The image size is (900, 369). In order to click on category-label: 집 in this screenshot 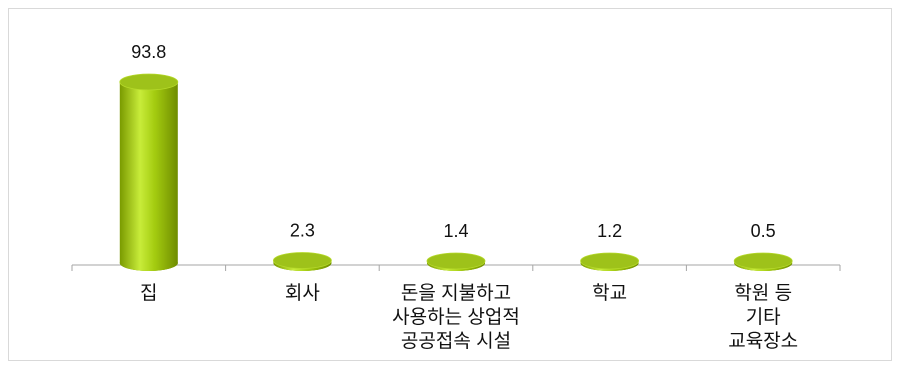, I will do `click(148, 293)`.